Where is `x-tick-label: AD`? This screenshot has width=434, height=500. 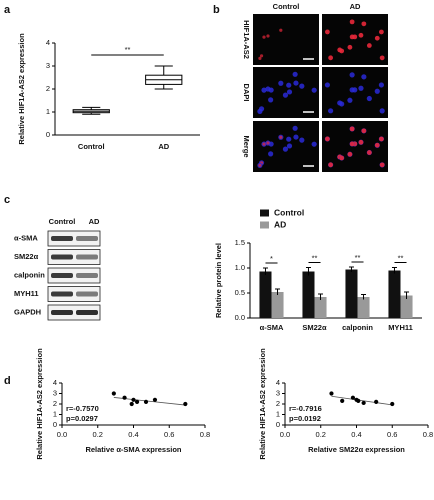 x-tick-label: AD is located at coordinates (163, 146).